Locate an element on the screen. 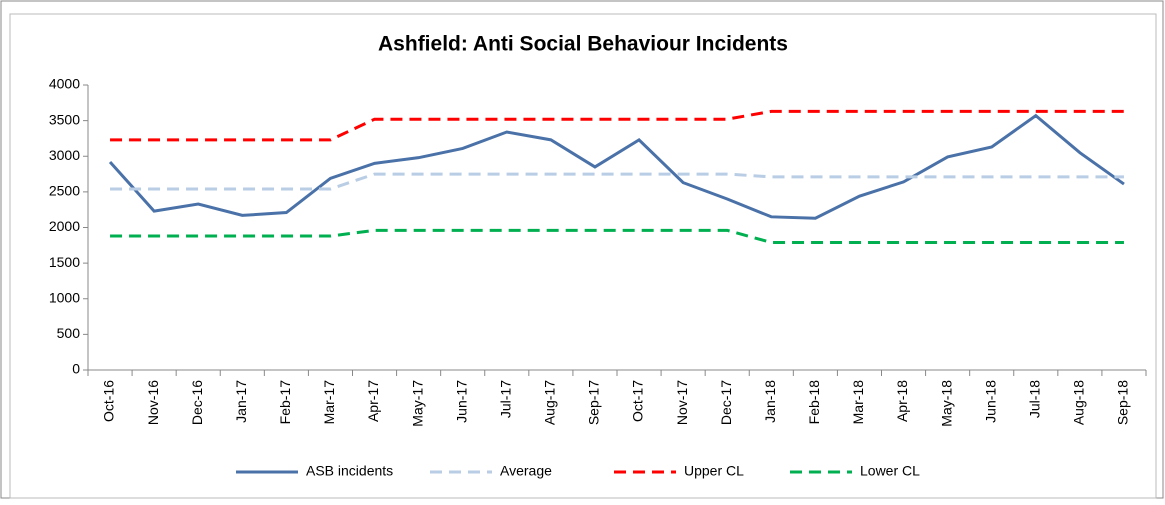  x-tick-label: Dec-17 is located at coordinates (726, 402).